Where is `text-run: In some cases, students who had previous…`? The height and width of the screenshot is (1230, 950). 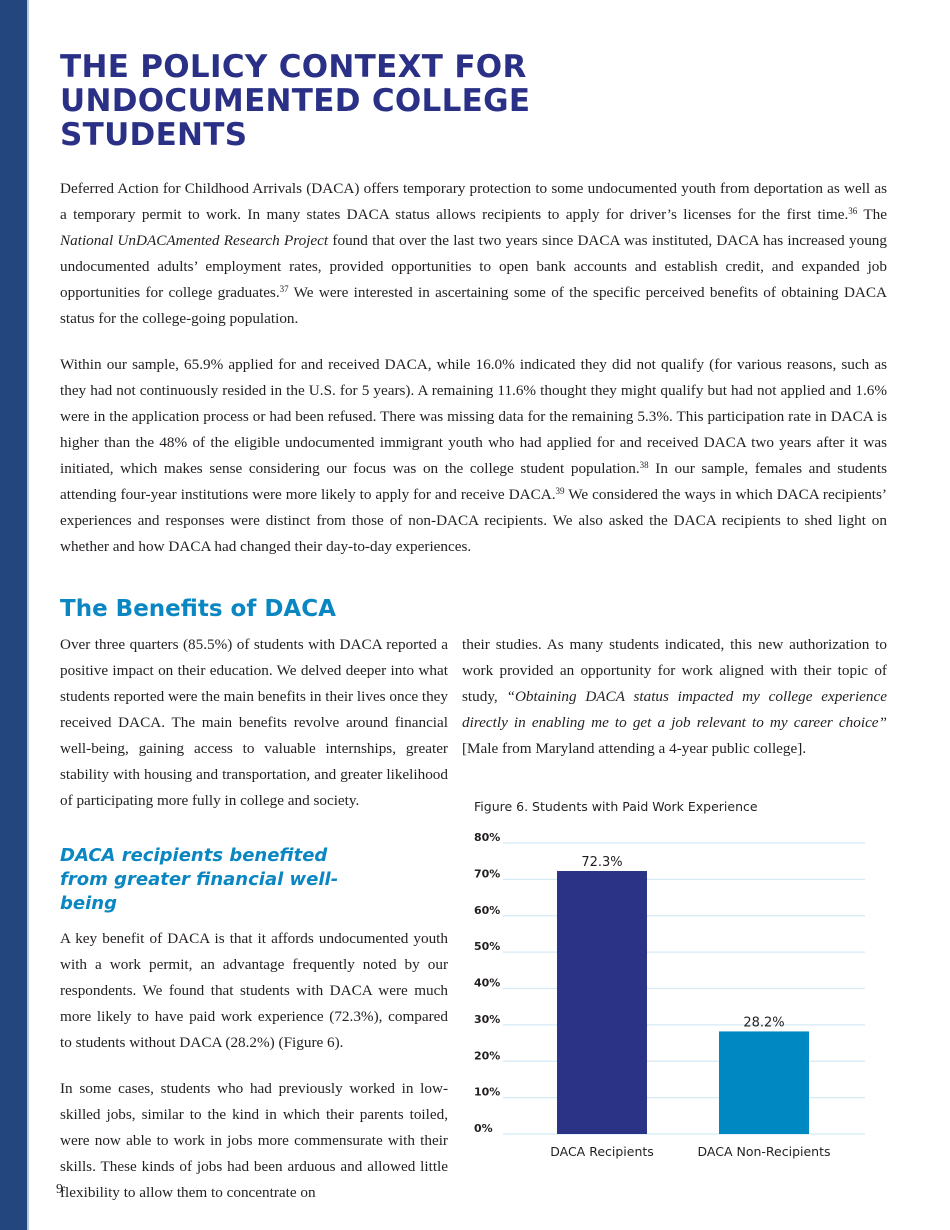 text-run: In some cases, students who had previous… is located at coordinates (254, 1140).